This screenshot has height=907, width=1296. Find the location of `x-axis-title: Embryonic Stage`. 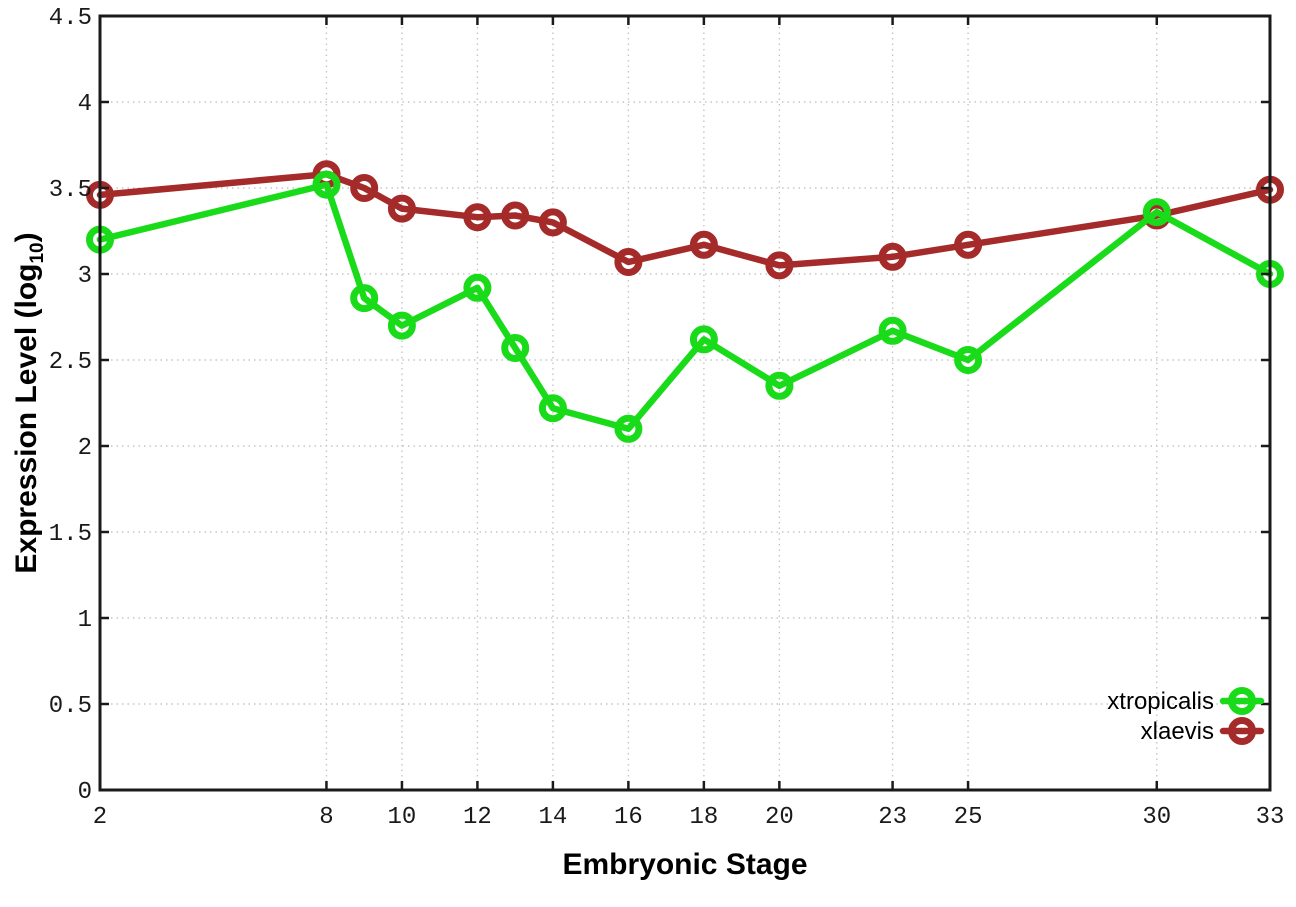

x-axis-title: Embryonic Stage is located at coordinates (684, 864).